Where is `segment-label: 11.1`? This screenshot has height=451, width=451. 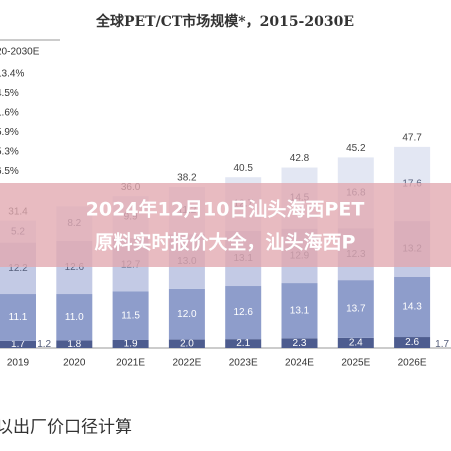
segment-label: 11.1 is located at coordinates (18, 317).